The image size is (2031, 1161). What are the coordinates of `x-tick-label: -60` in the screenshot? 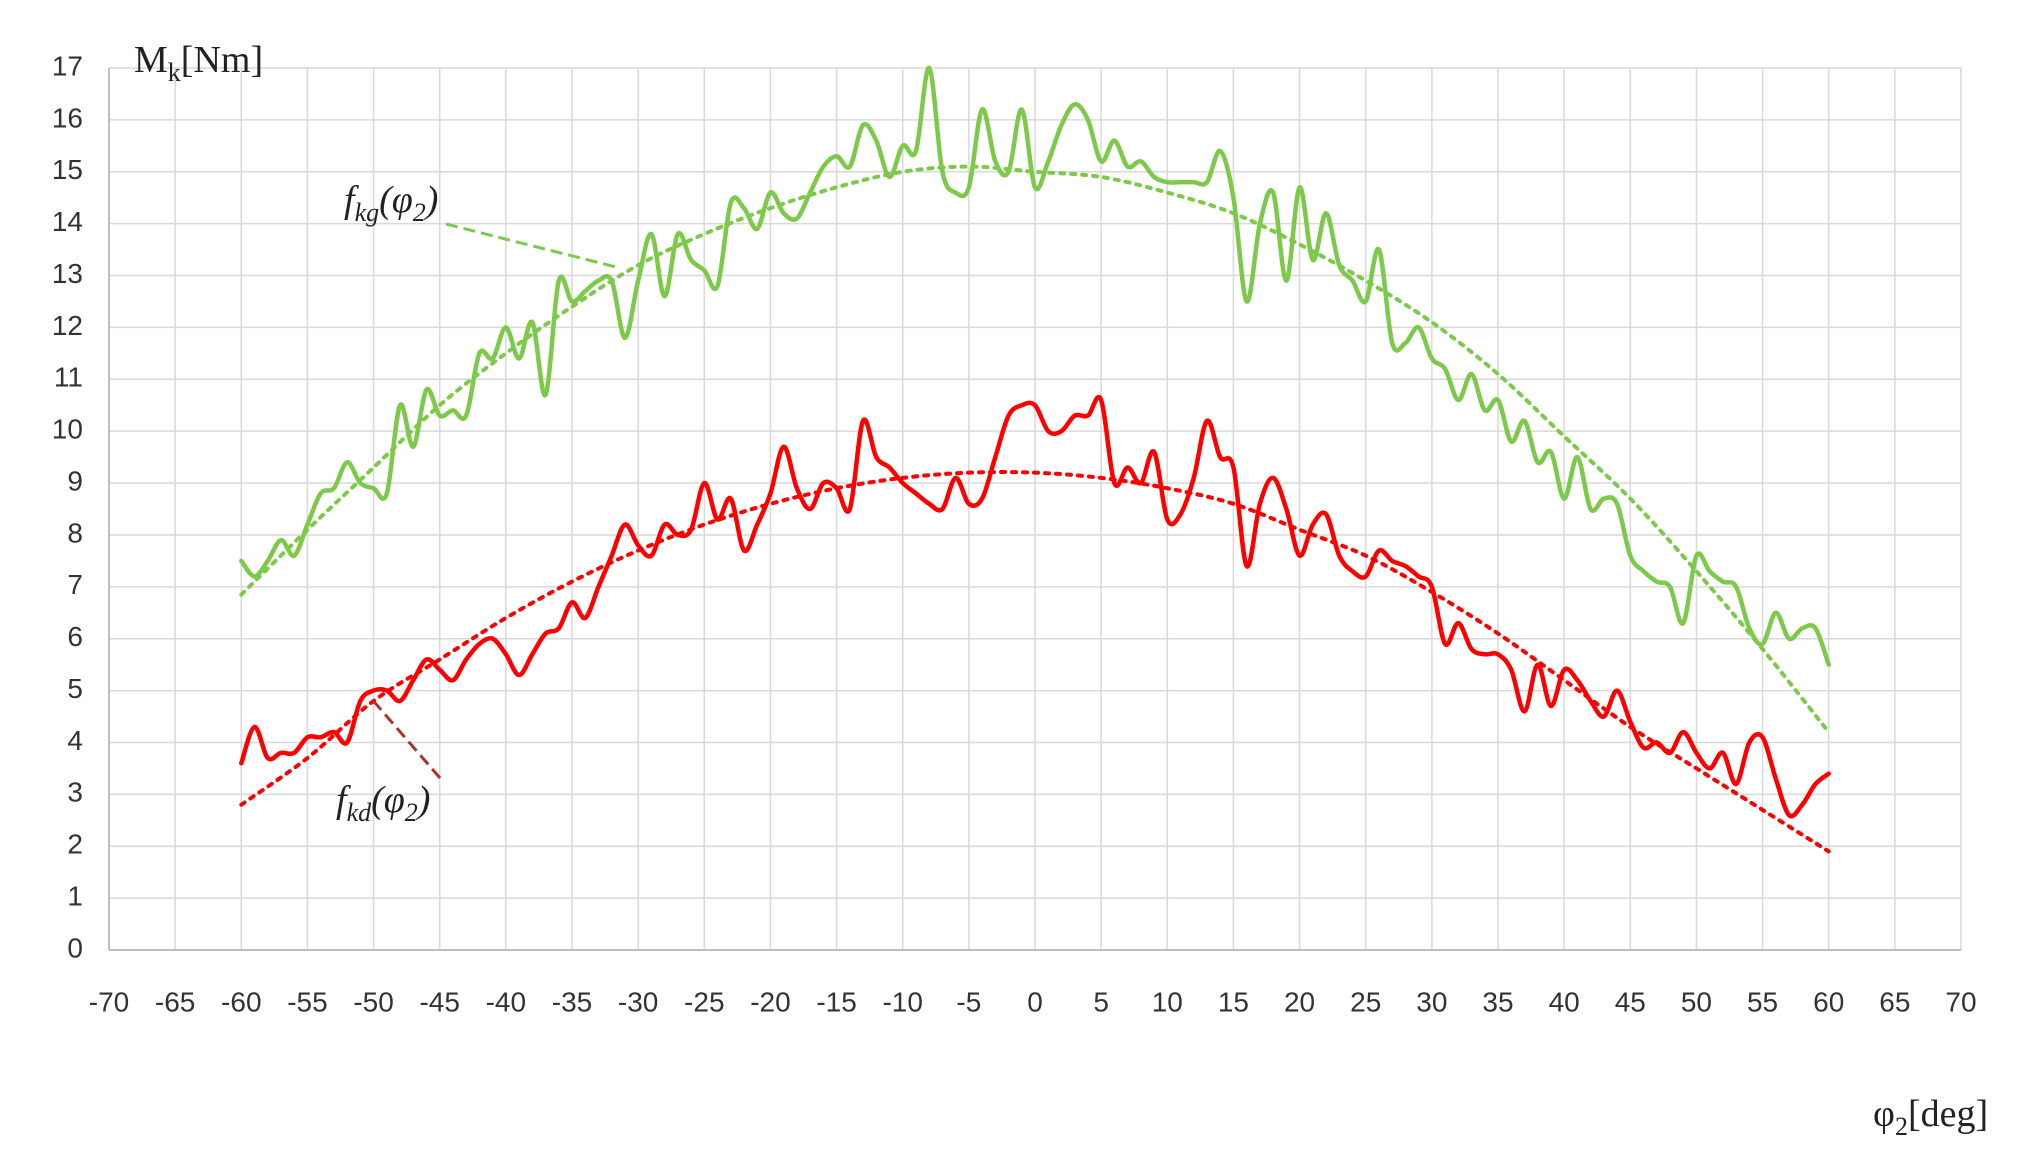 It's located at (241, 1001).